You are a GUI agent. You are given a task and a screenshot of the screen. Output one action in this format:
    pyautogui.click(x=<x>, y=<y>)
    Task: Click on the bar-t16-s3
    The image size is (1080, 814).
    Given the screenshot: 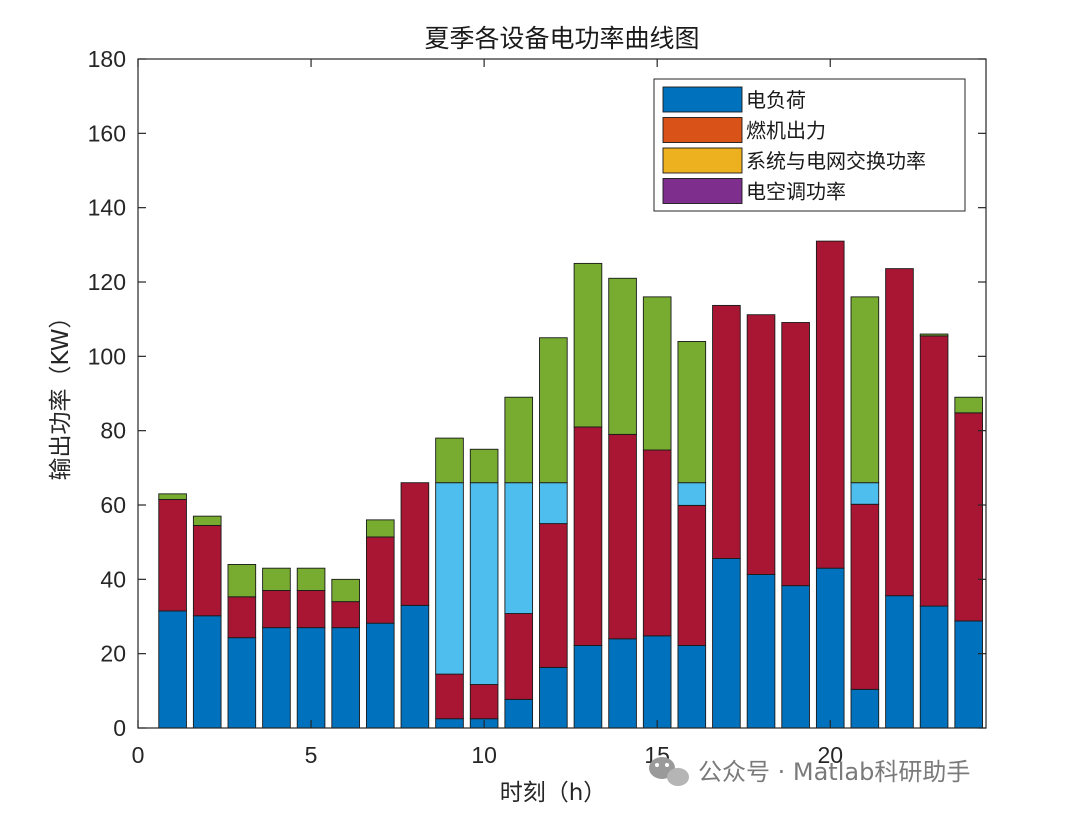 What is the action you would take?
    pyautogui.click(x=692, y=412)
    